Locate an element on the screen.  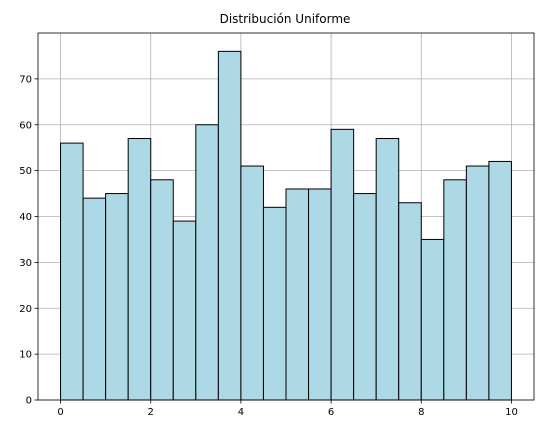
x-axis: 0 2 4 6 8 10 is located at coordinates (287, 409).